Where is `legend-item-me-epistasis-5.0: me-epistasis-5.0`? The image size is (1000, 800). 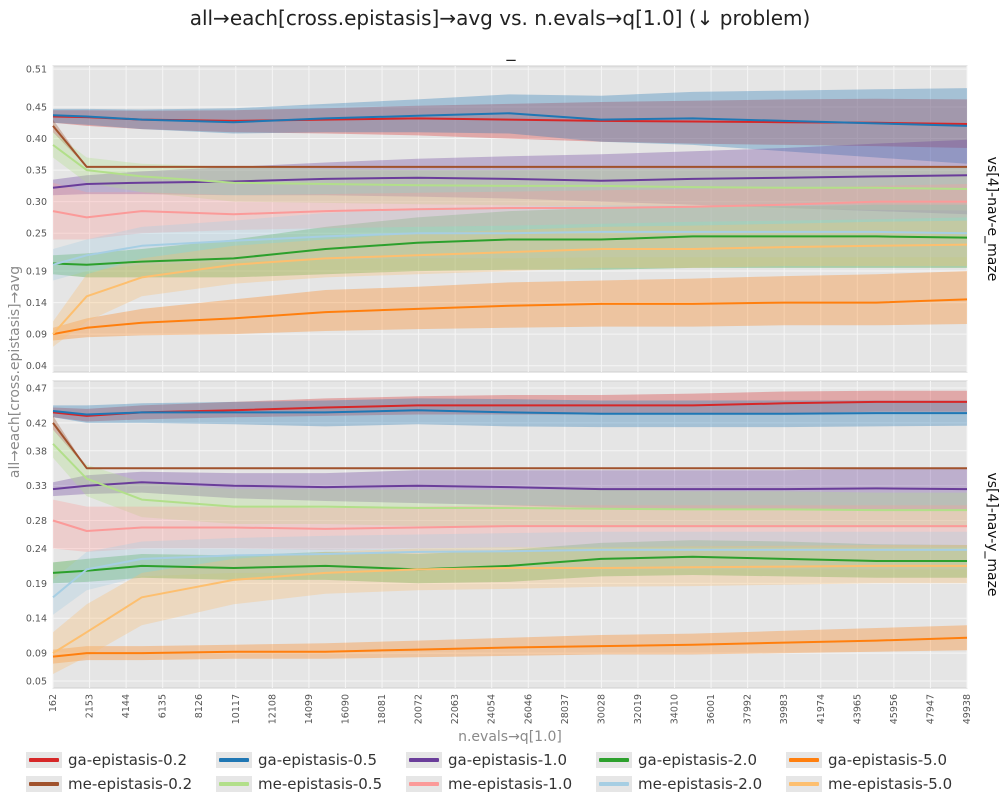 legend-item-me-epistasis-5.0: me-epistasis-5.0 is located at coordinates (881, 784).